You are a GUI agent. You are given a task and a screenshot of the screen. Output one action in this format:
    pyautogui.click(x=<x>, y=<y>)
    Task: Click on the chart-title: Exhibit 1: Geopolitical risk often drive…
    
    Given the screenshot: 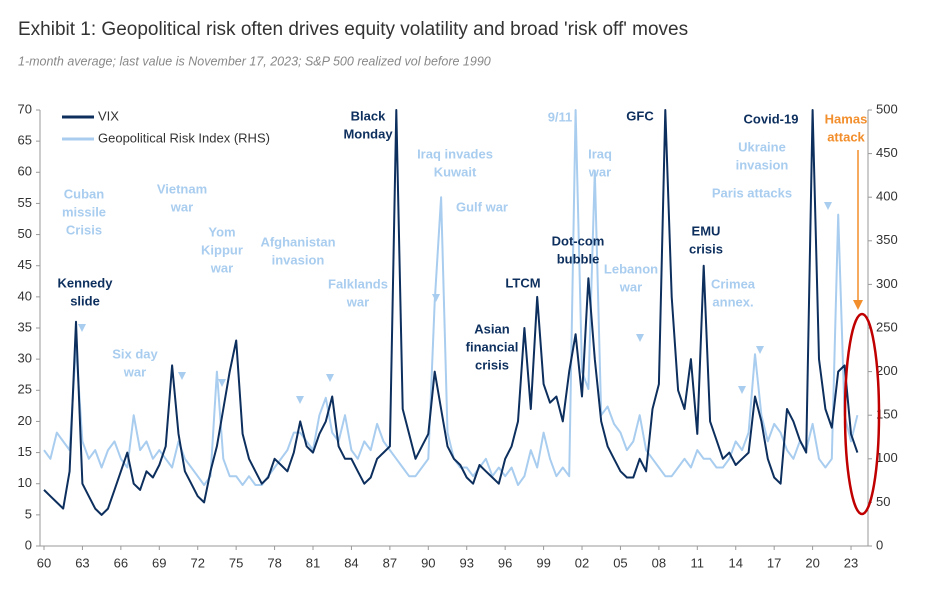 What is the action you would take?
    pyautogui.click(x=353, y=29)
    